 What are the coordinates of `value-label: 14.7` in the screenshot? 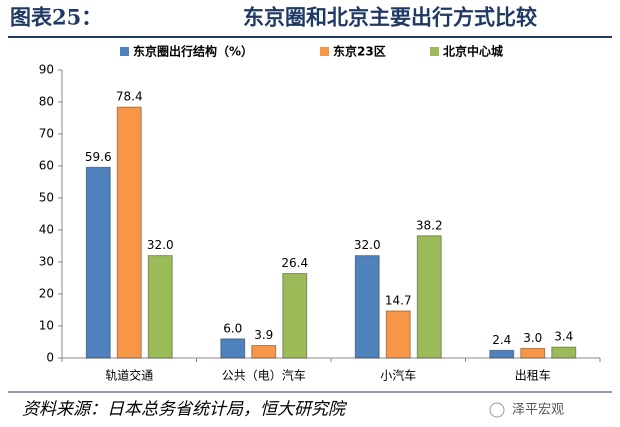 It's located at (398, 300).